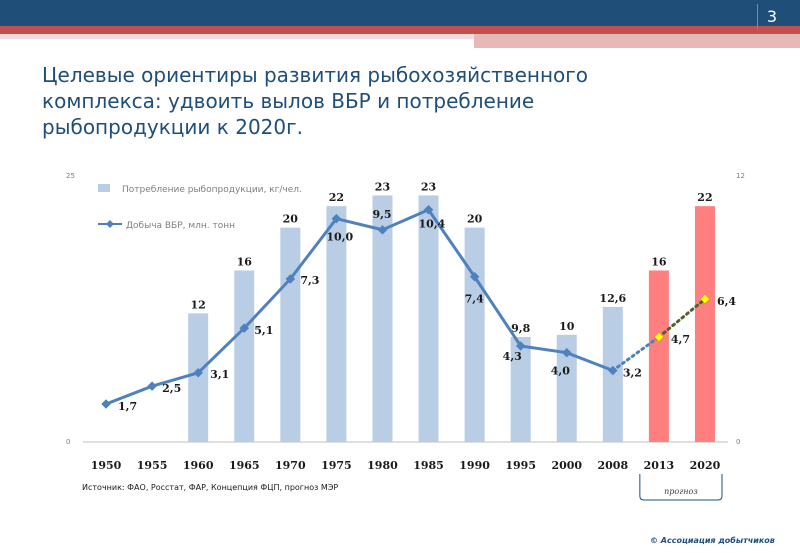 The width and height of the screenshot is (800, 553). What do you see at coordinates (104, 188) in the screenshot?
I see `legend-swatch-bars` at bounding box center [104, 188].